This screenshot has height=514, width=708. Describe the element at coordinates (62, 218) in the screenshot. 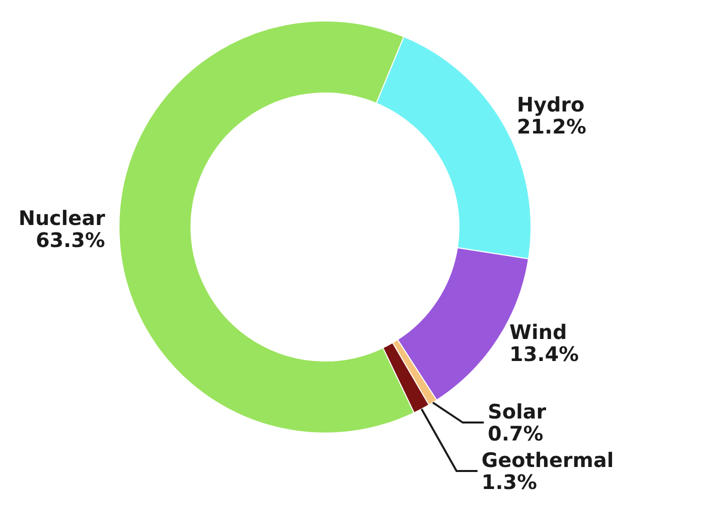

I see `slice-label: Nuclear` at that location.